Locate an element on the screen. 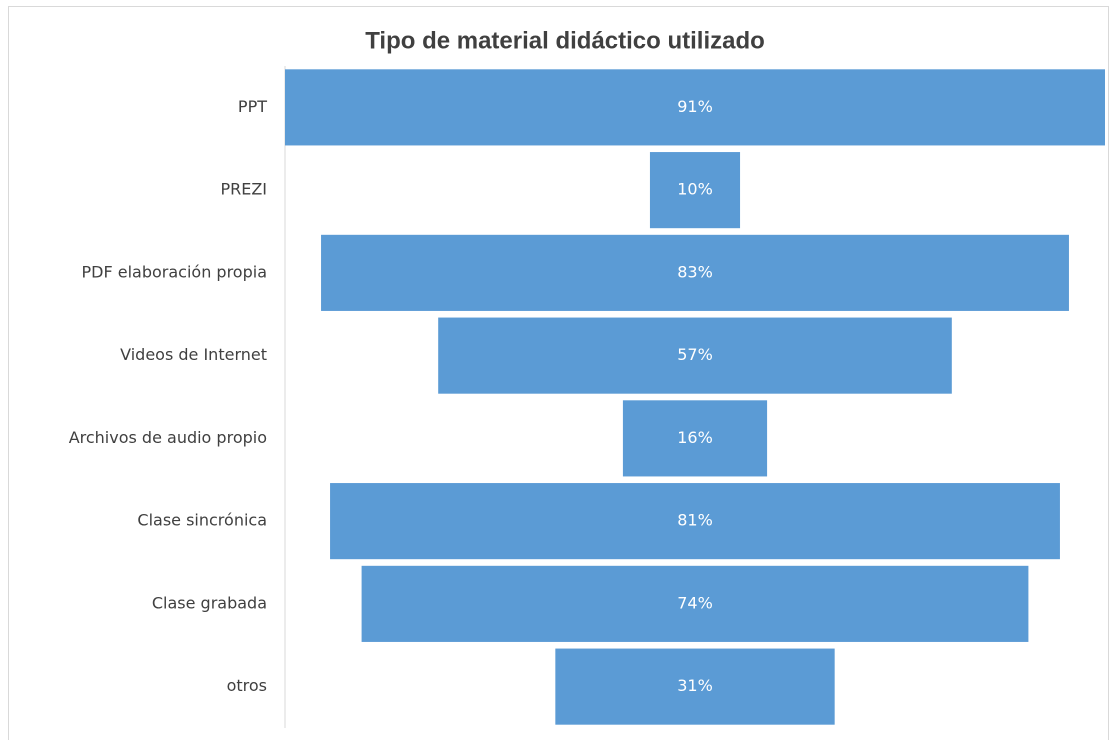 The image size is (1115, 740). value-label: 10% is located at coordinates (695, 189).